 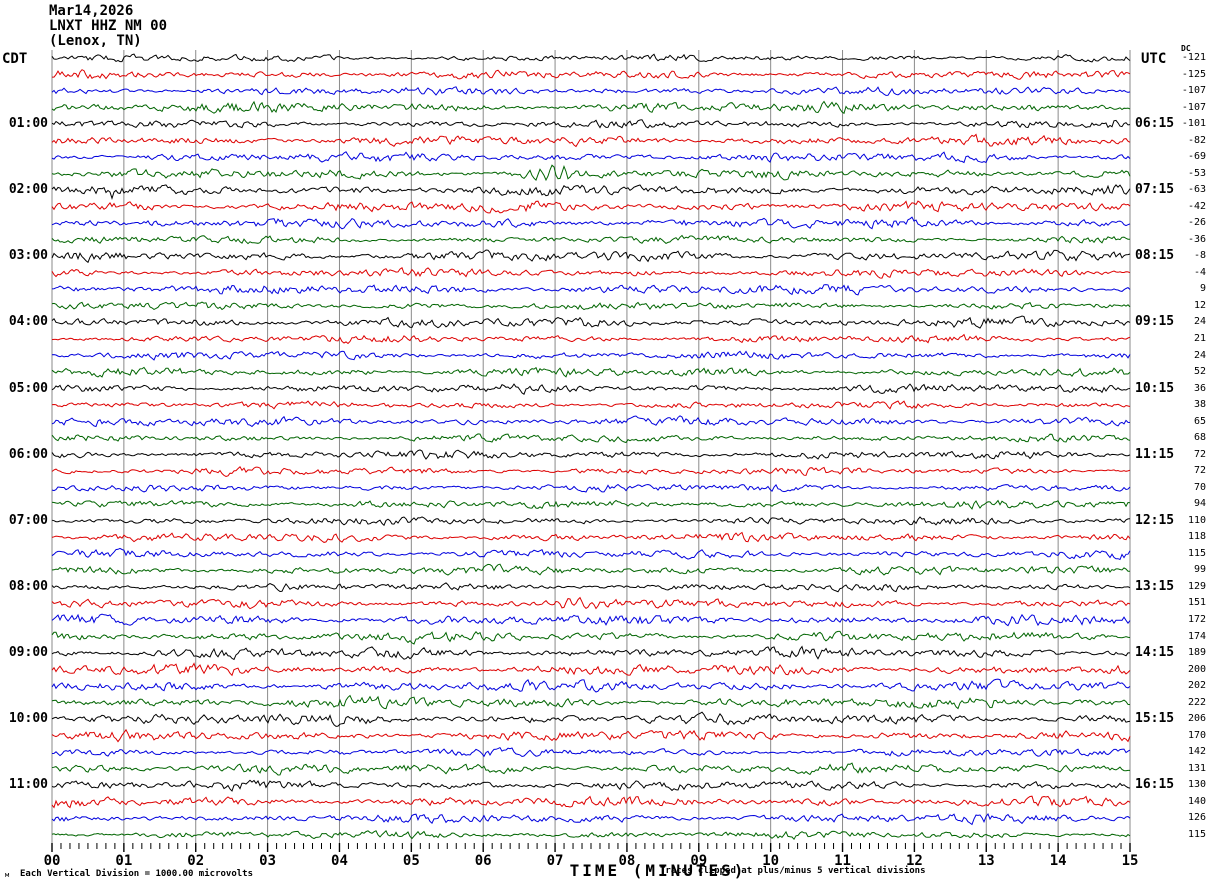 I want to click on x-tick-label: 05, so click(x=411, y=861).